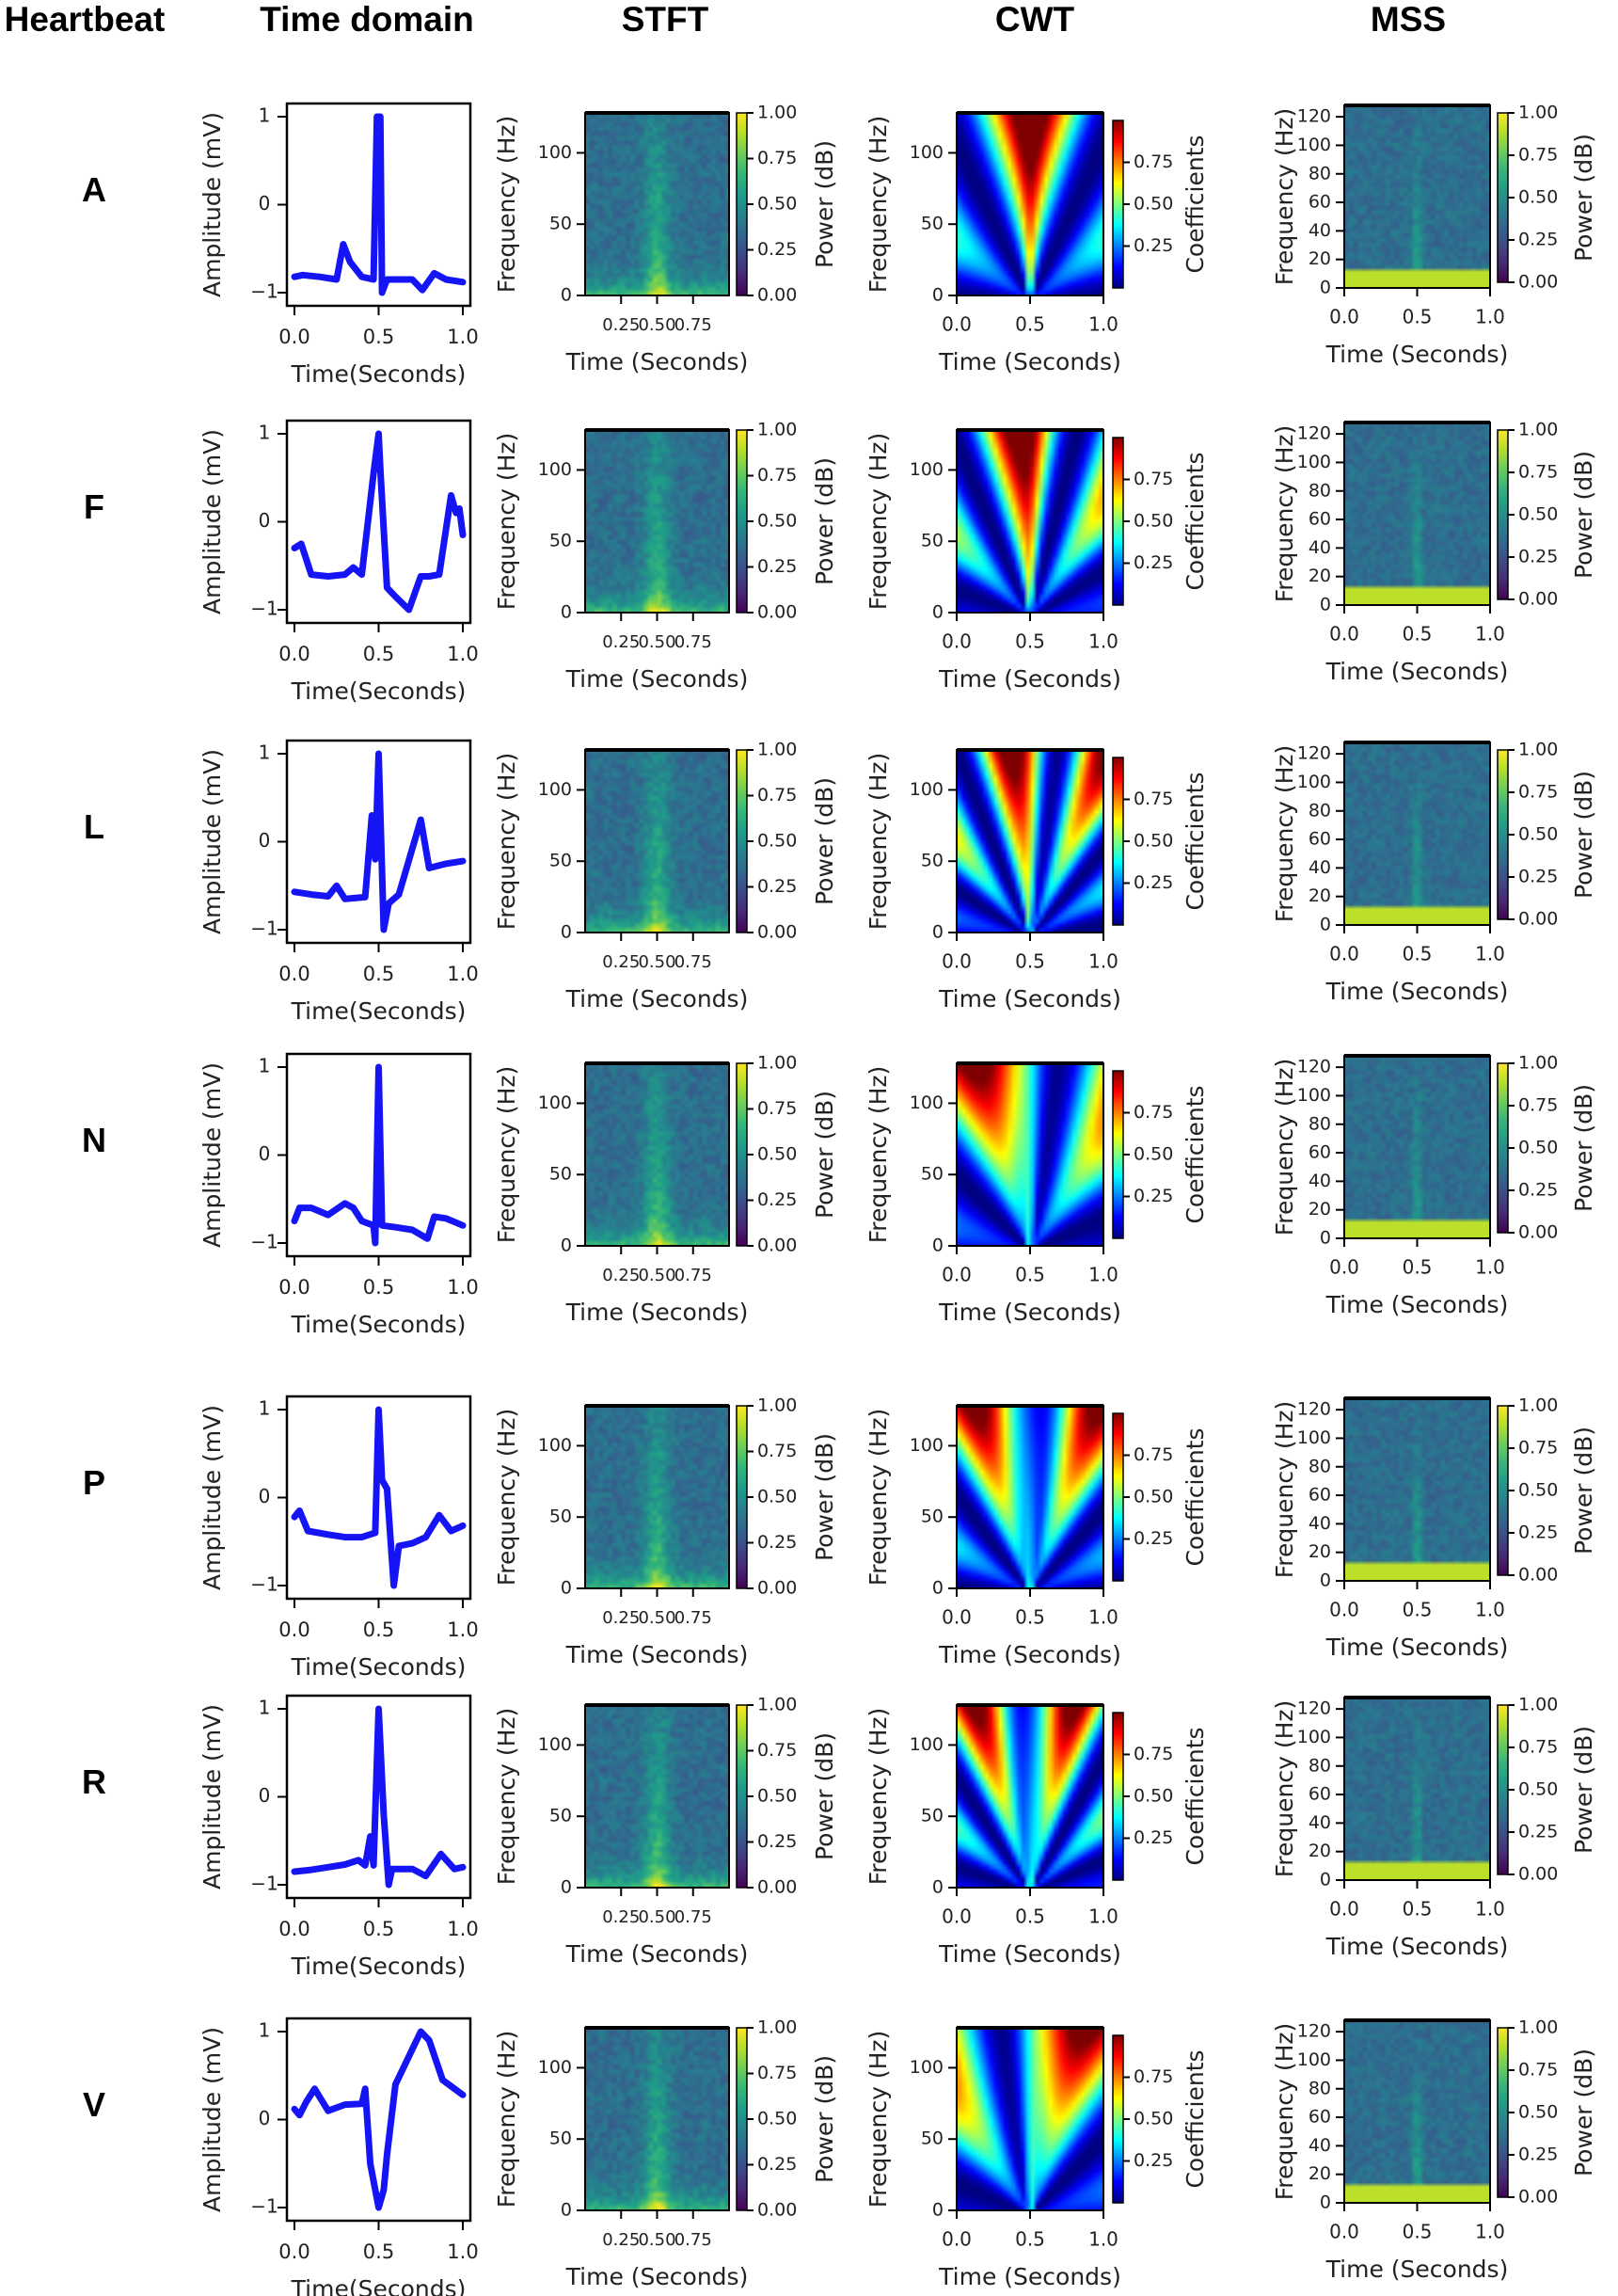 Image resolution: width=1618 pixels, height=2296 pixels. Describe the element at coordinates (665, 19) in the screenshot. I see `header-stft: STFT` at that location.